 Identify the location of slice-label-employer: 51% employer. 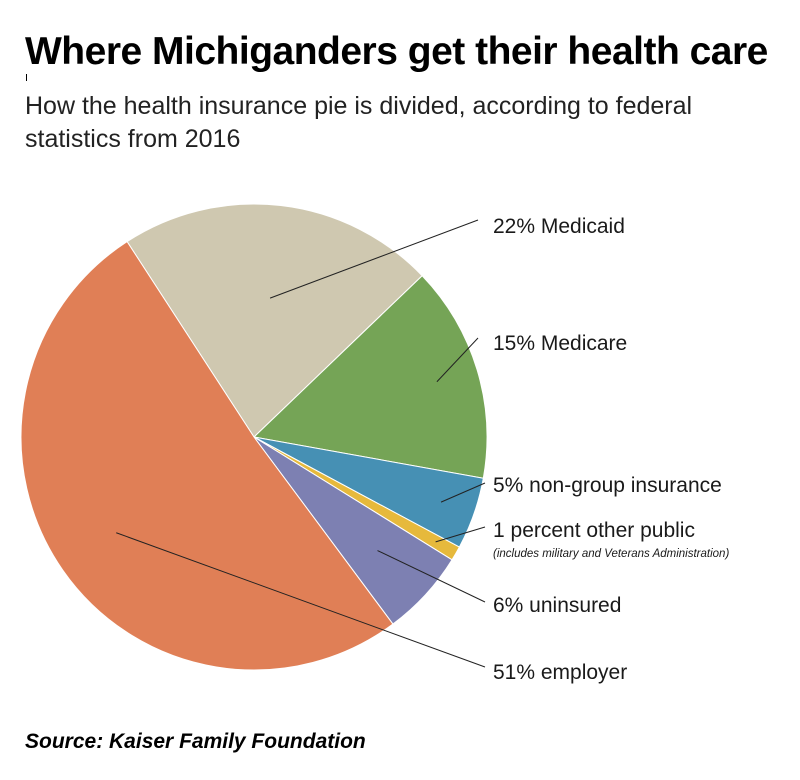
(560, 672).